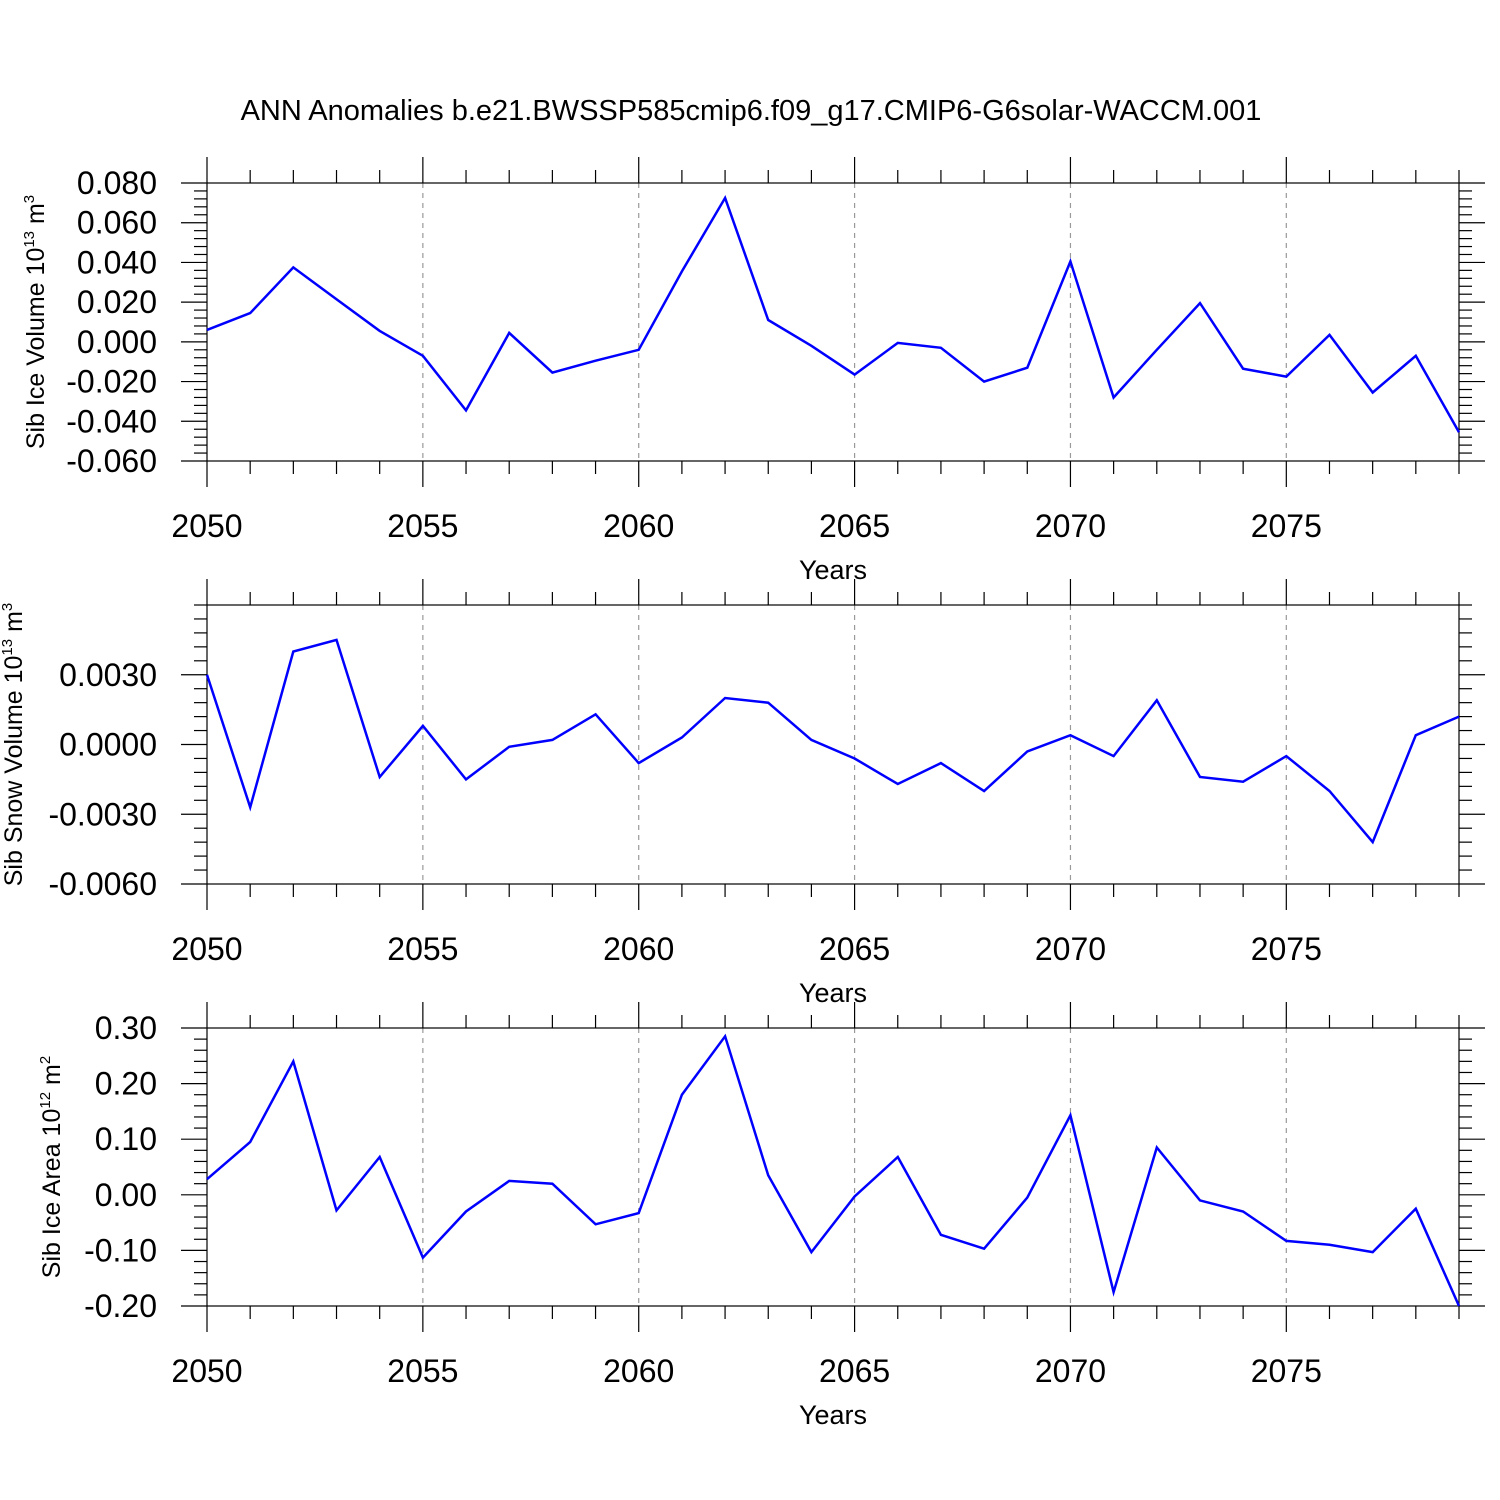 This screenshot has height=1500, width=1500. I want to click on y-axis-label: Sib Ice Volume 1013 m3, so click(35, 322).